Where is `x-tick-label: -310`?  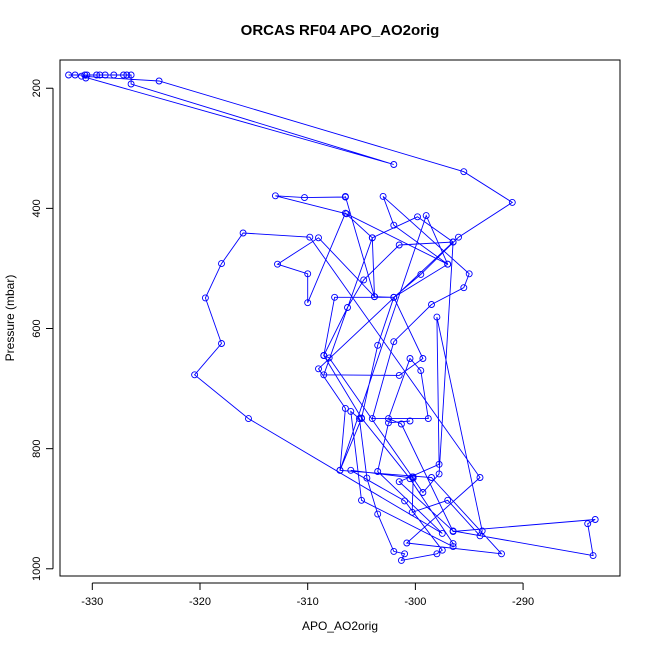
x-tick-label: -310 is located at coordinates (308, 602).